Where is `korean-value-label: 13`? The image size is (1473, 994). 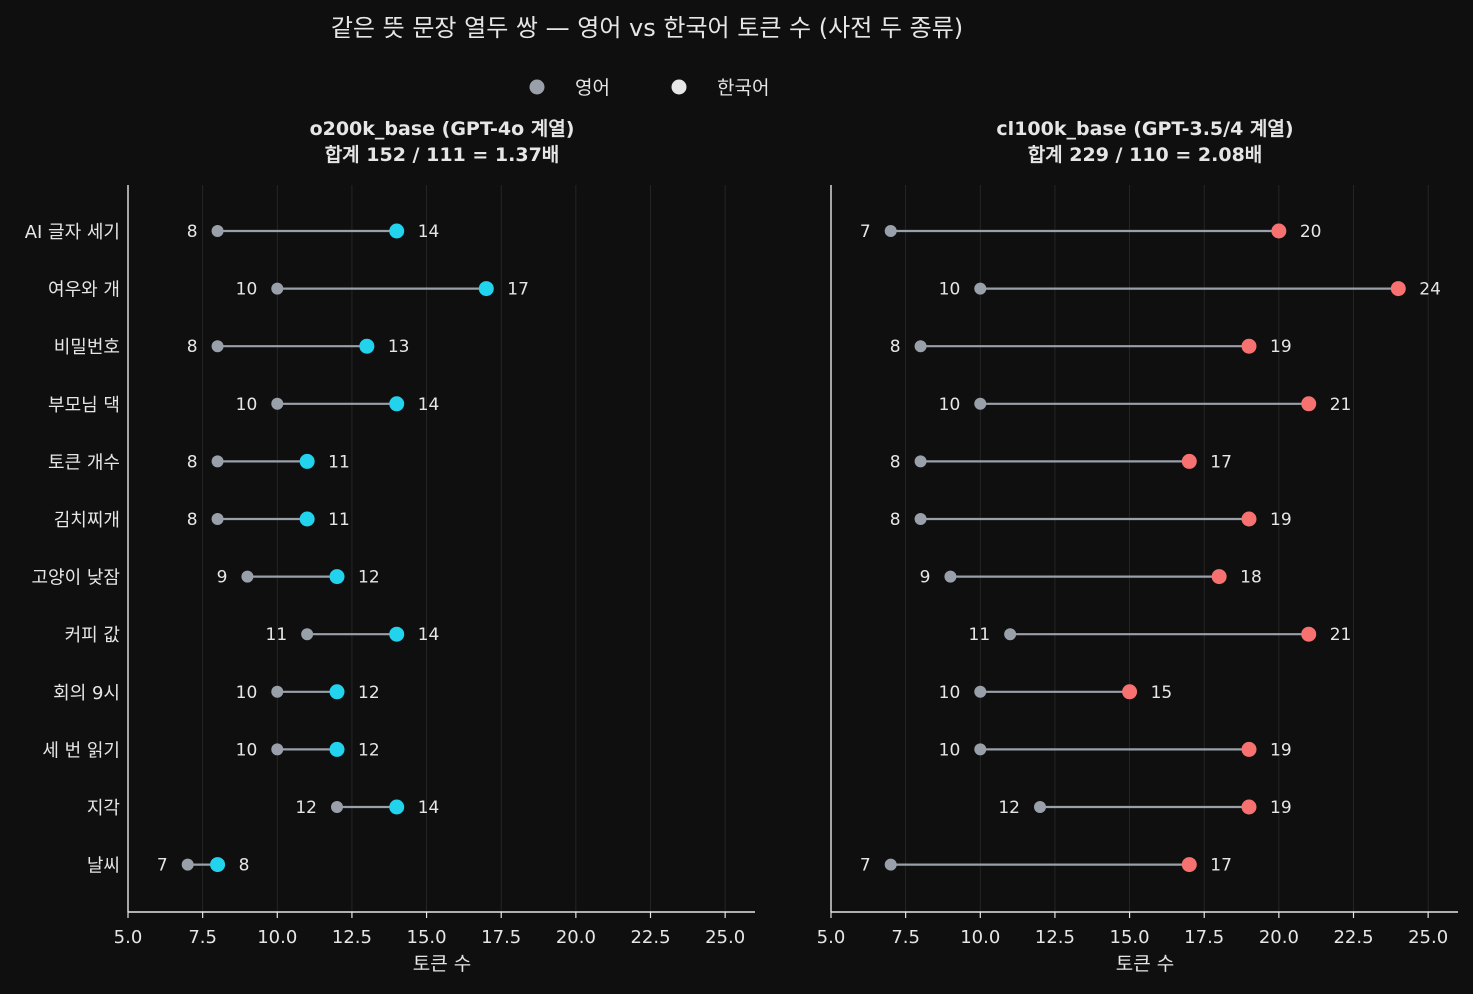
korean-value-label: 13 is located at coordinates (399, 347).